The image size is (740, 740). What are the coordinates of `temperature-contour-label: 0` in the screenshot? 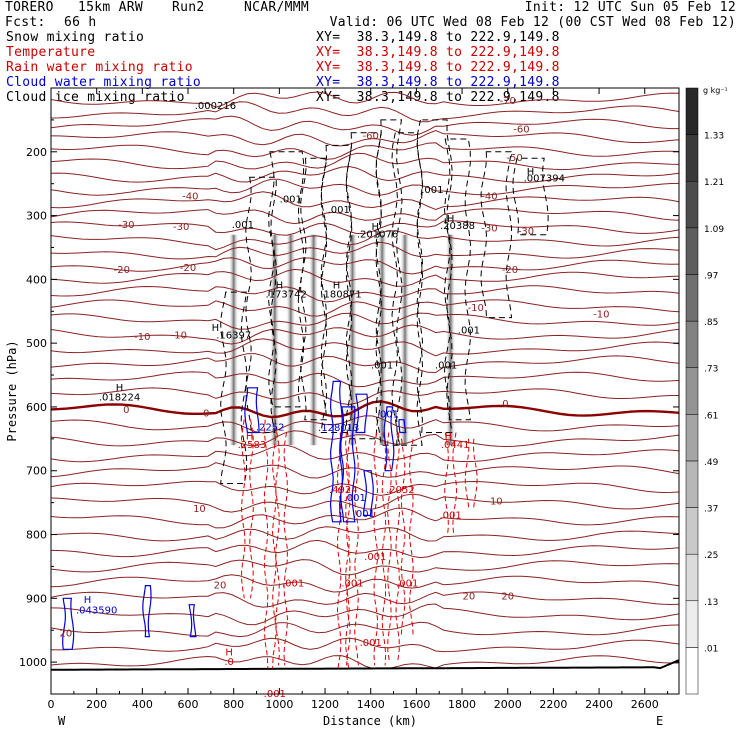 It's located at (505, 404).